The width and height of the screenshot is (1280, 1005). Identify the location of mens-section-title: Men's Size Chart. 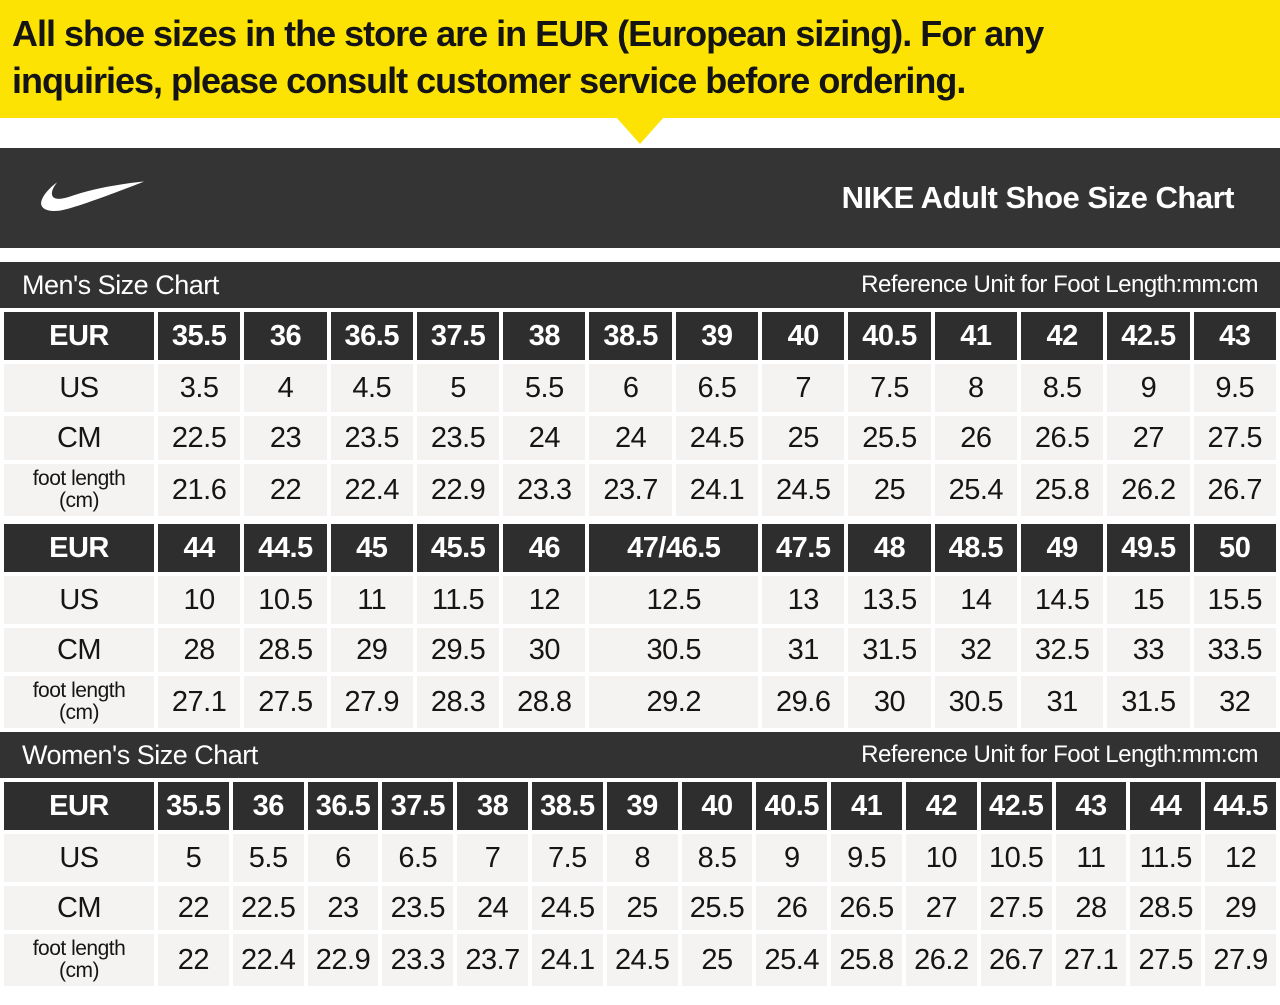
(120, 284).